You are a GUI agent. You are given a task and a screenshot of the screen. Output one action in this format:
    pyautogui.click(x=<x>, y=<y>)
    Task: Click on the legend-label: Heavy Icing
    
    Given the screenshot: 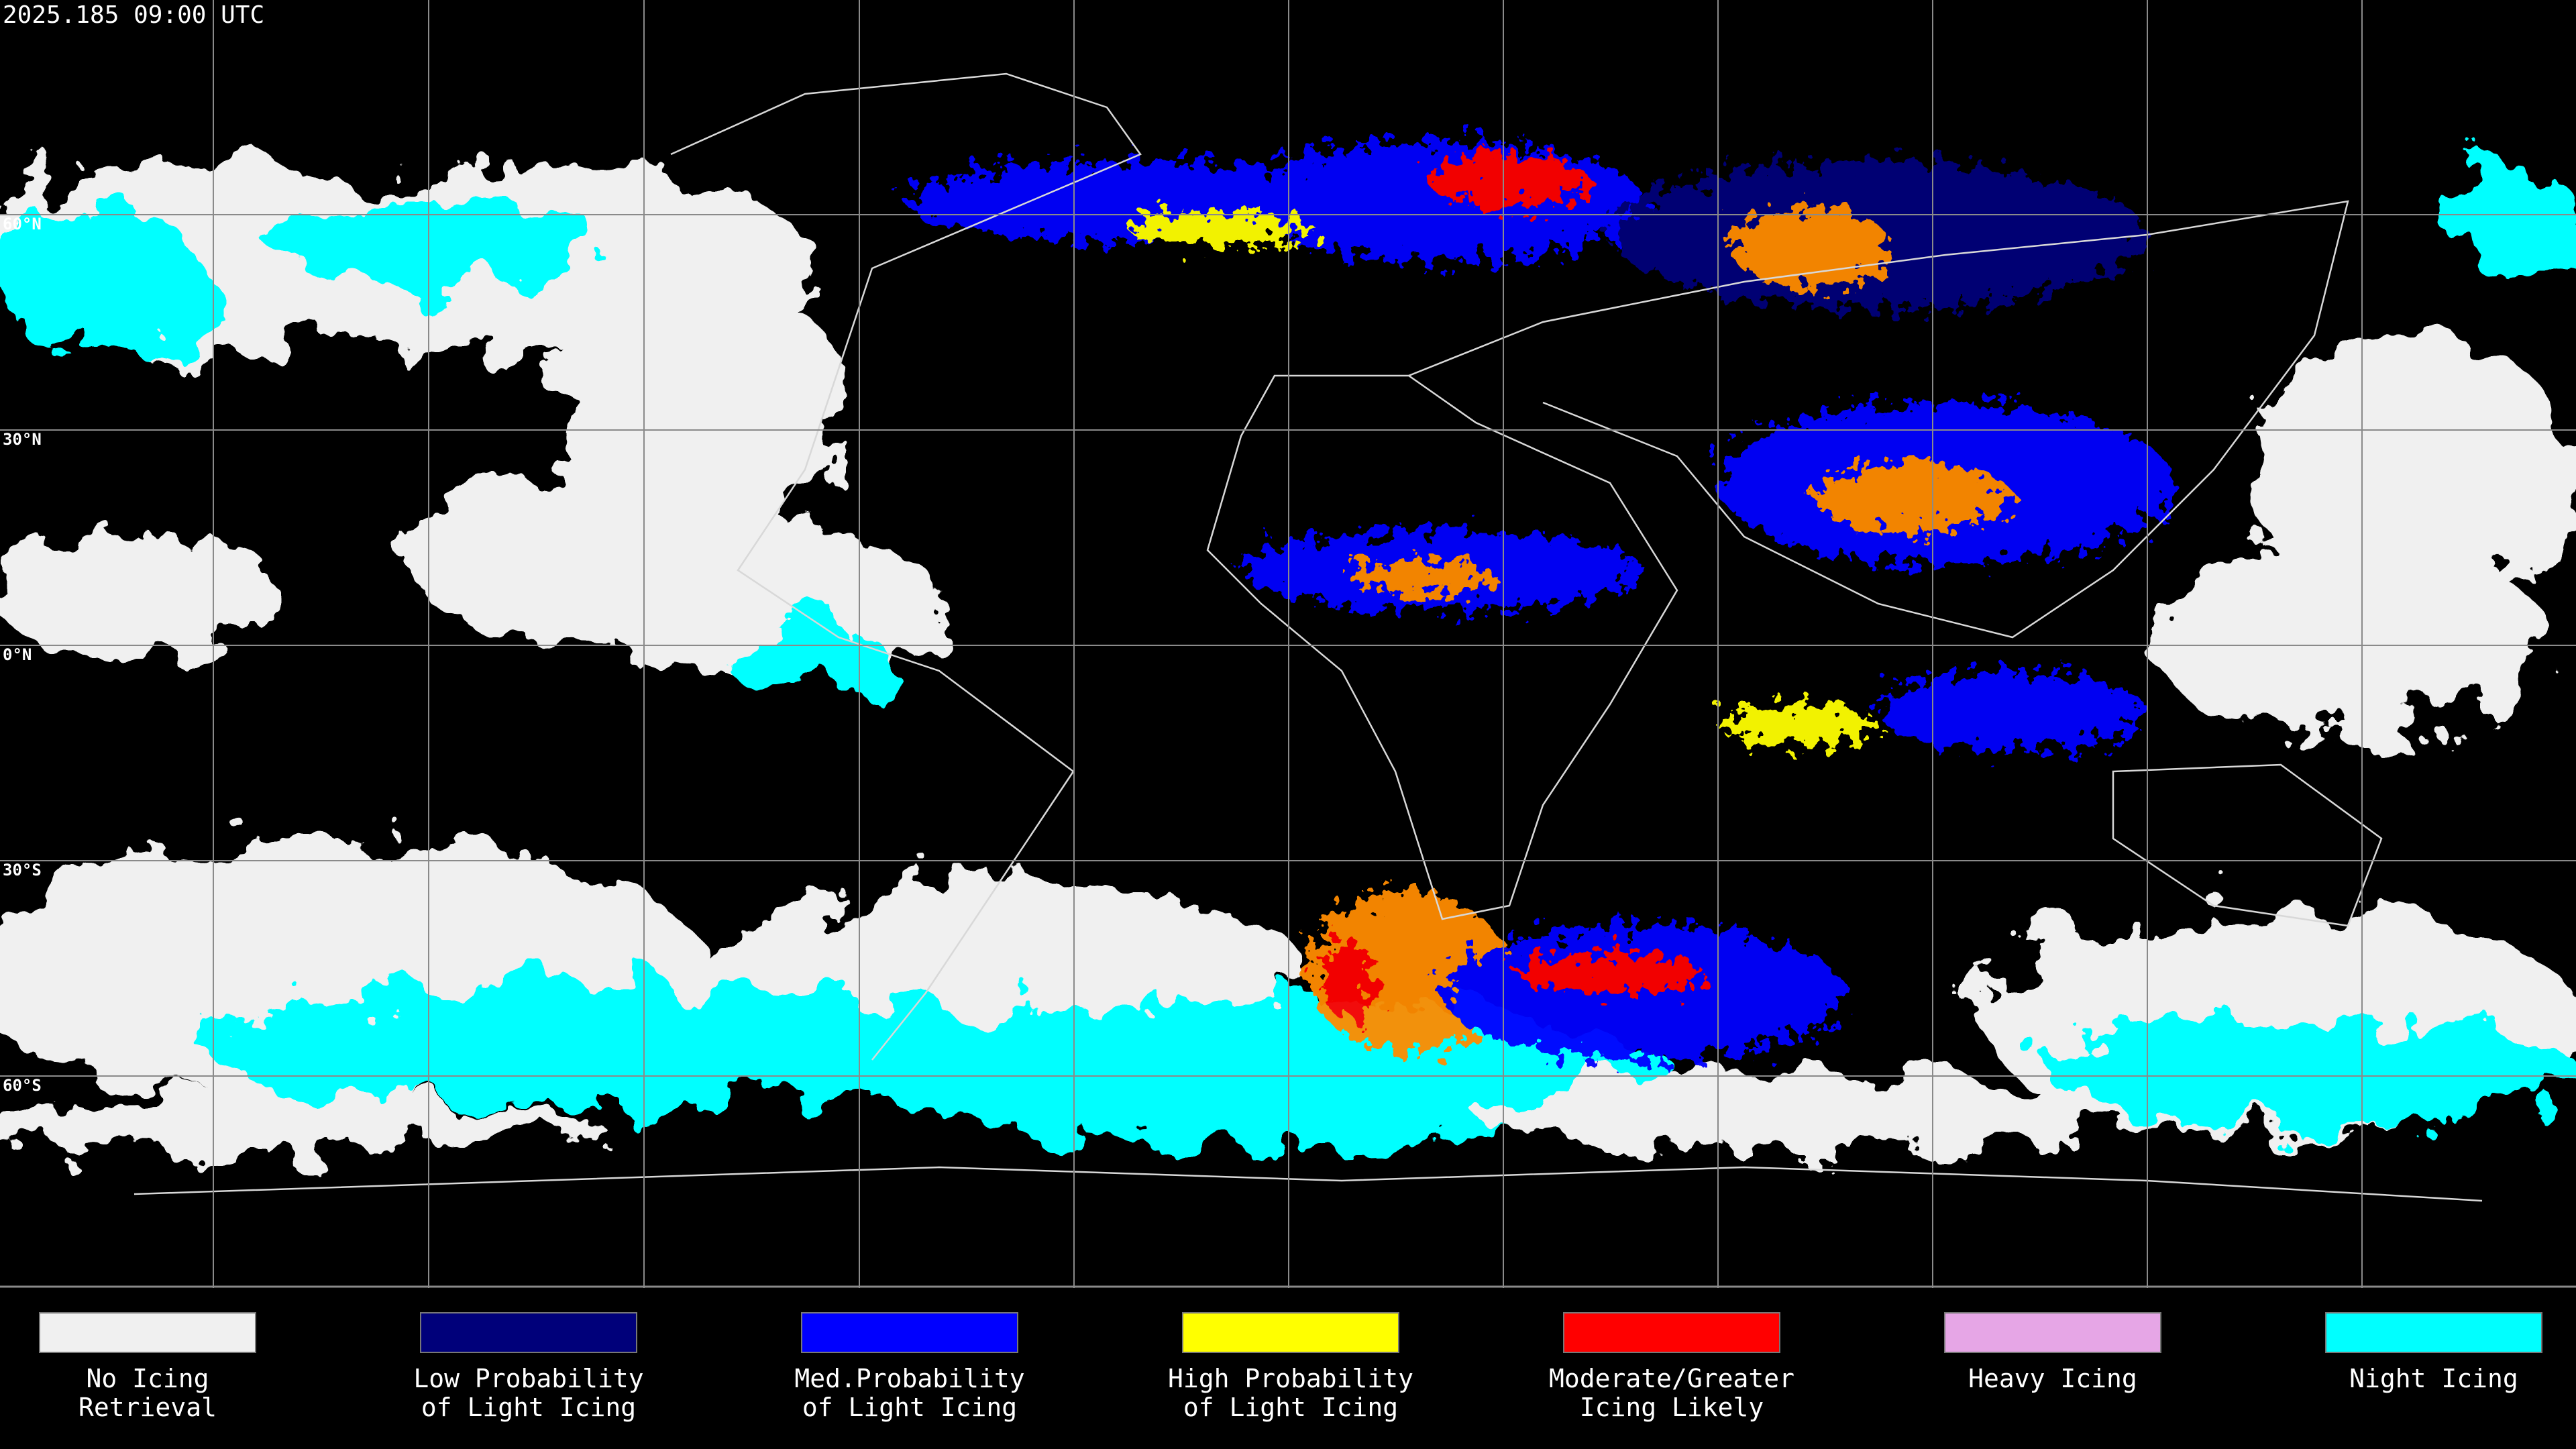 What is the action you would take?
    pyautogui.click(x=2052, y=1378)
    